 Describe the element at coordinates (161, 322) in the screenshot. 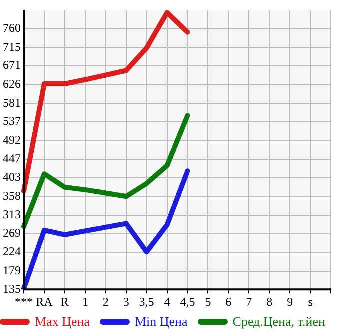

I see `legend-label: Min Цена` at that location.